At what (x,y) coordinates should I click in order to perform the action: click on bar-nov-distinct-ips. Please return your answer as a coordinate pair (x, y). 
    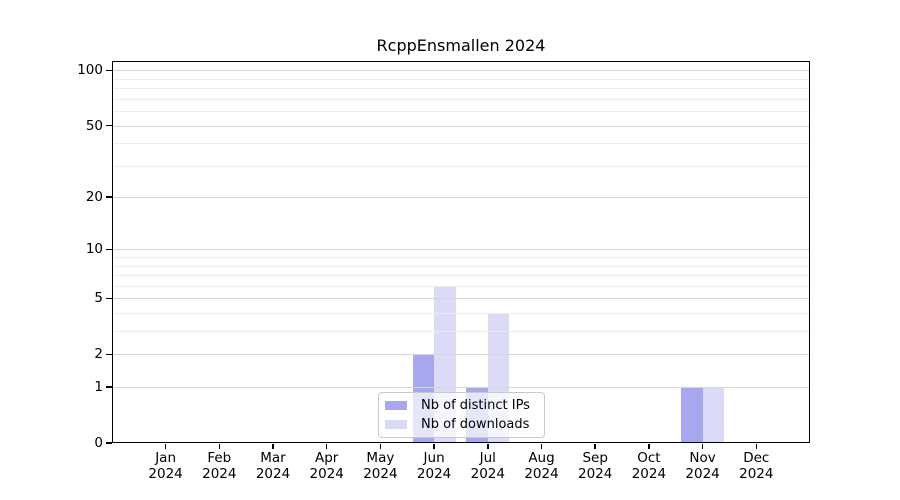
    Looking at the image, I should click on (692, 415).